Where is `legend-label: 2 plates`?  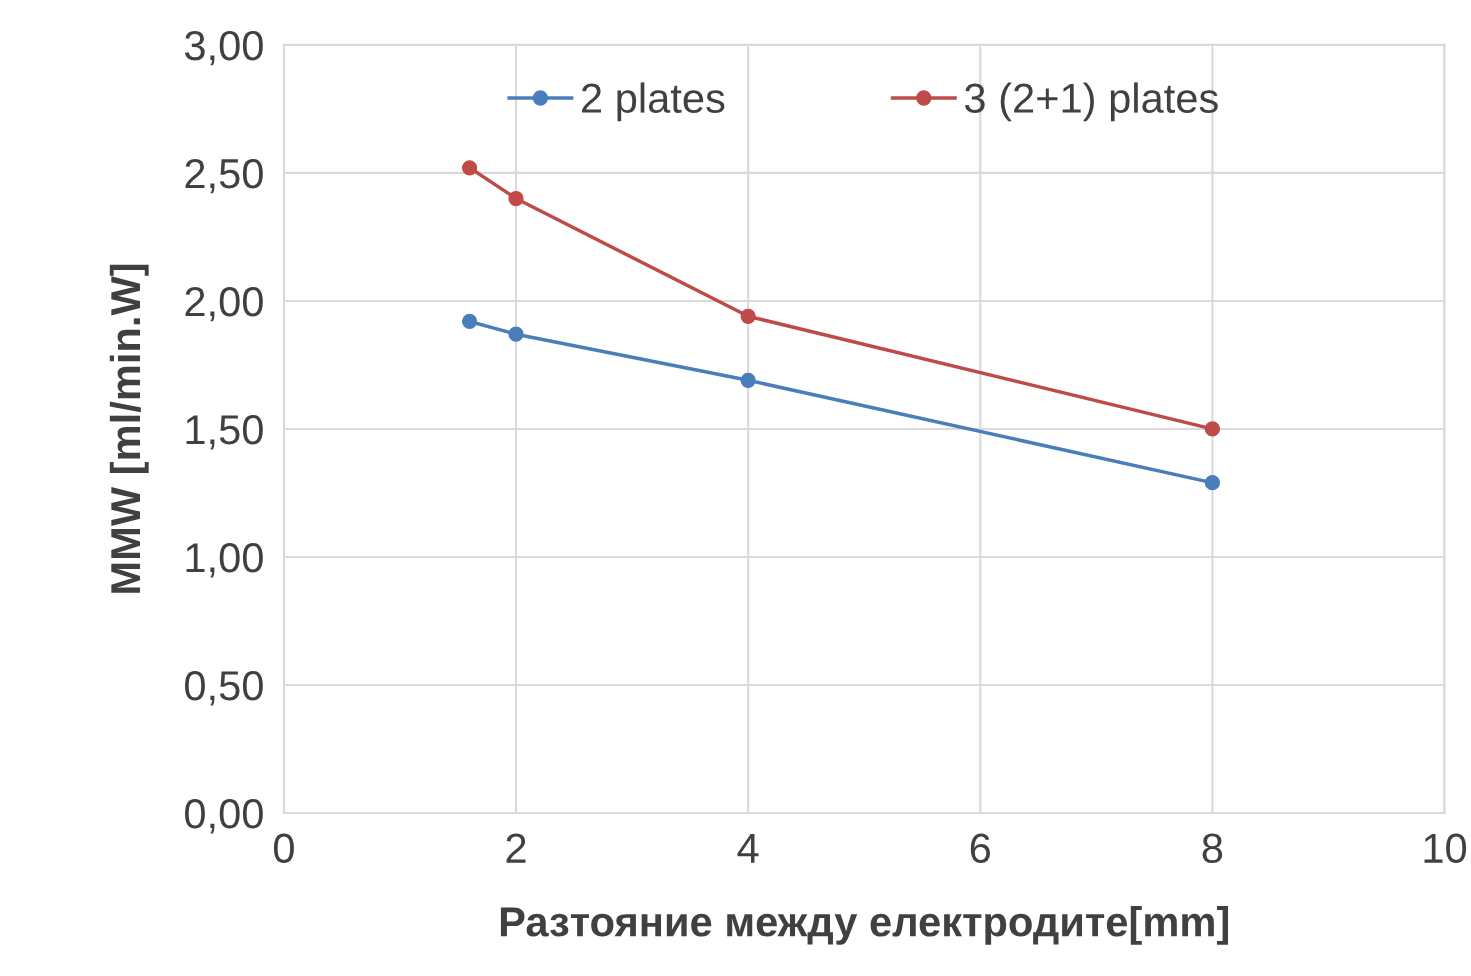
legend-label: 2 plates is located at coordinates (653, 102).